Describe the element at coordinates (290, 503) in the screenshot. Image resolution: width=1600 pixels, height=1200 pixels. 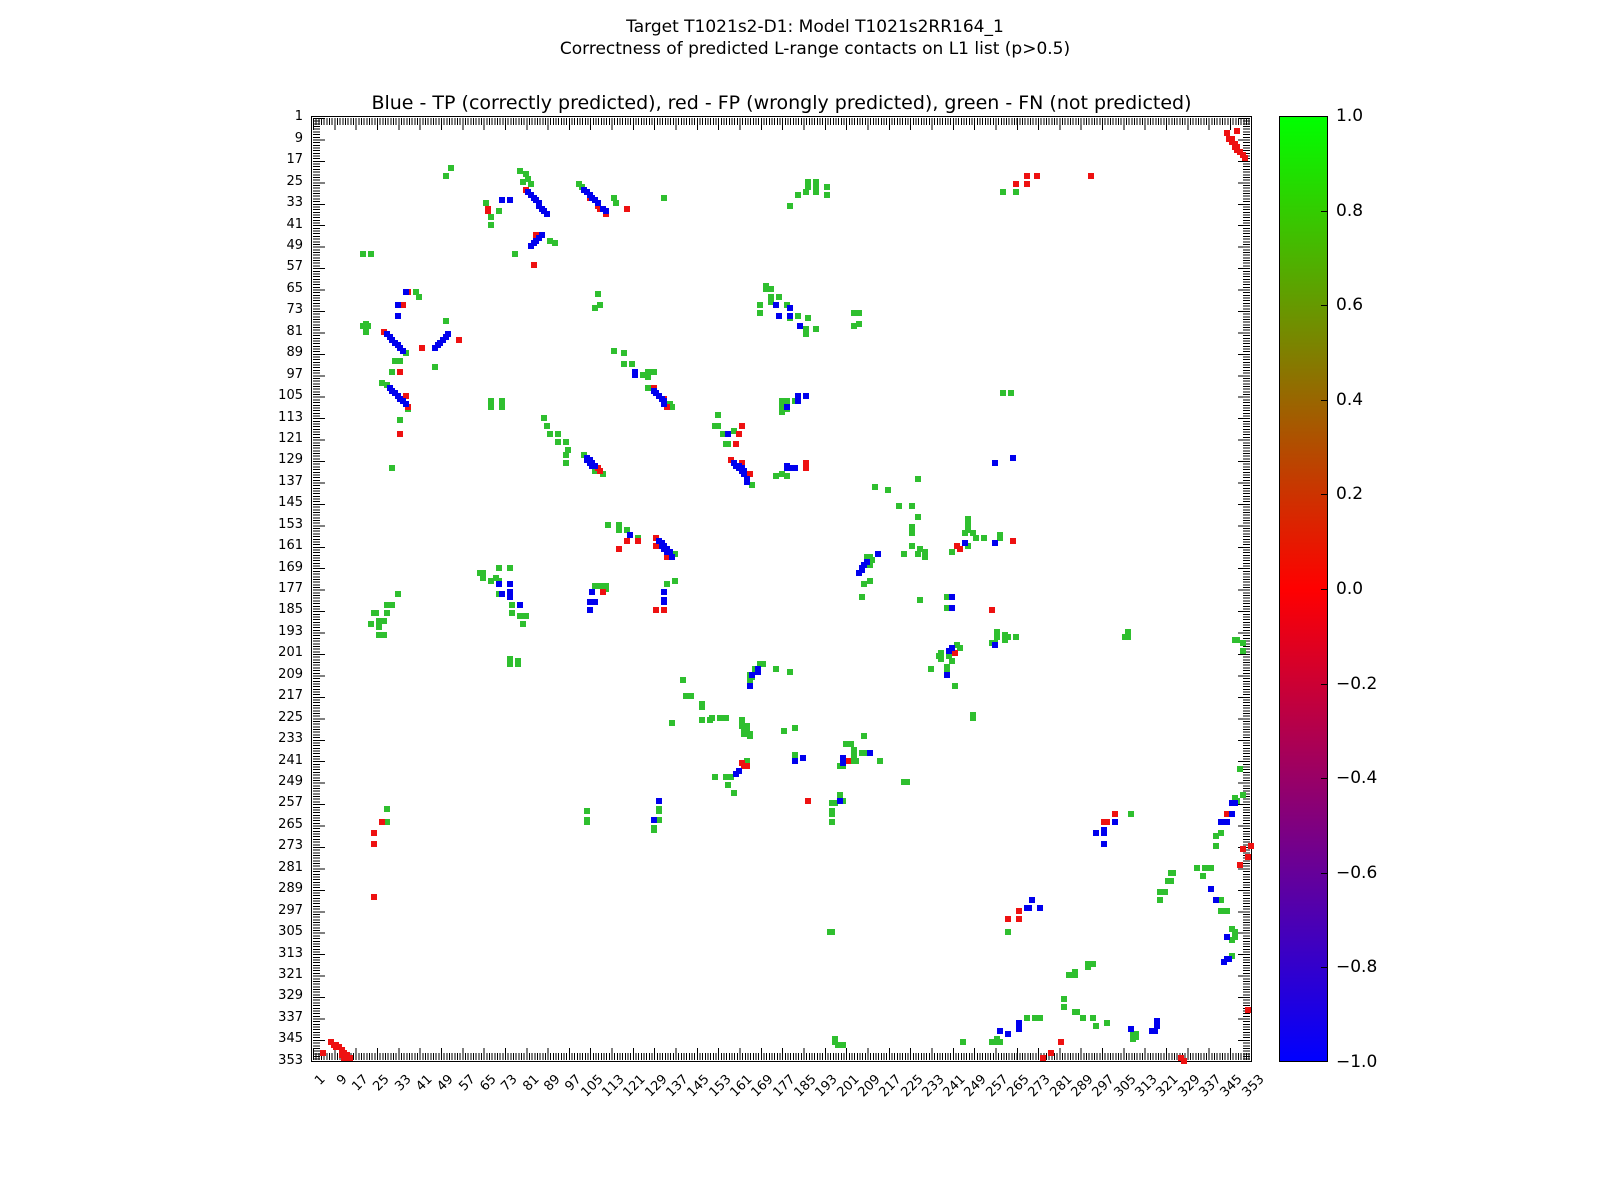
I see `y-tick-label: 145` at that location.